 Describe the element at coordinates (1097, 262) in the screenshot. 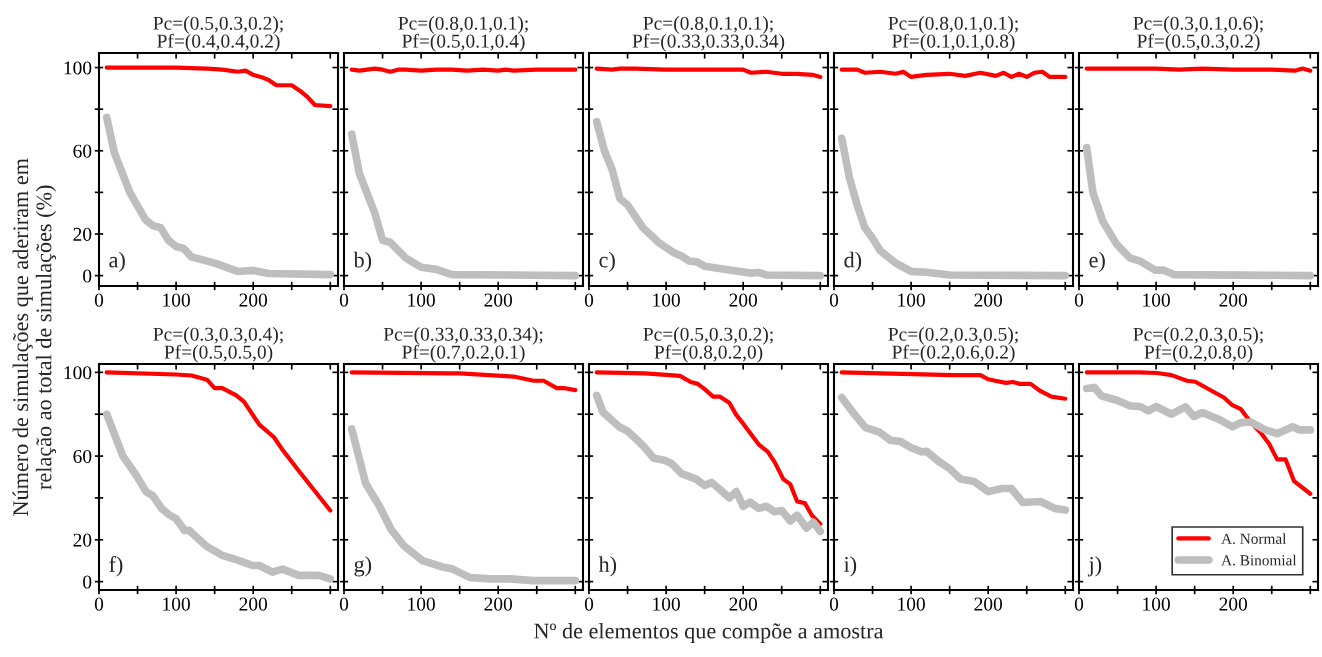

I see `annotation: e)` at that location.